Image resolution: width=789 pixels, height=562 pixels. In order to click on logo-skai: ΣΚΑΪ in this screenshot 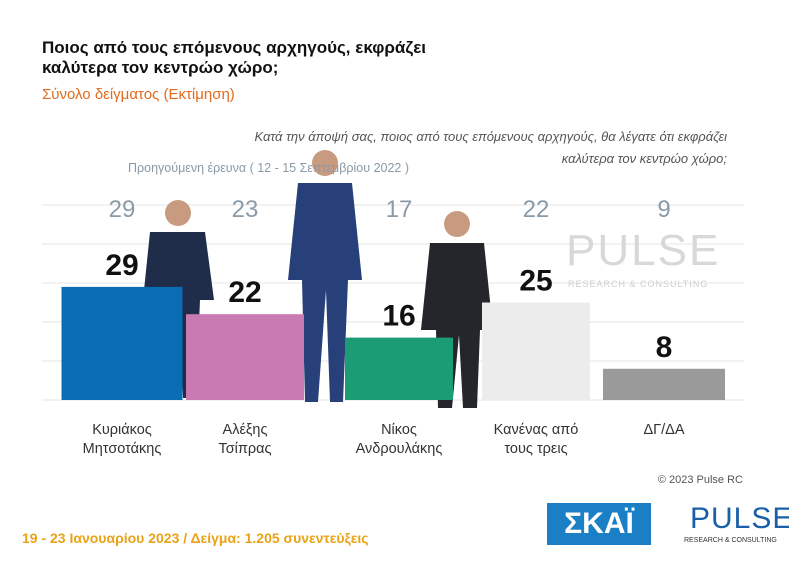, I will do `click(599, 524)`.